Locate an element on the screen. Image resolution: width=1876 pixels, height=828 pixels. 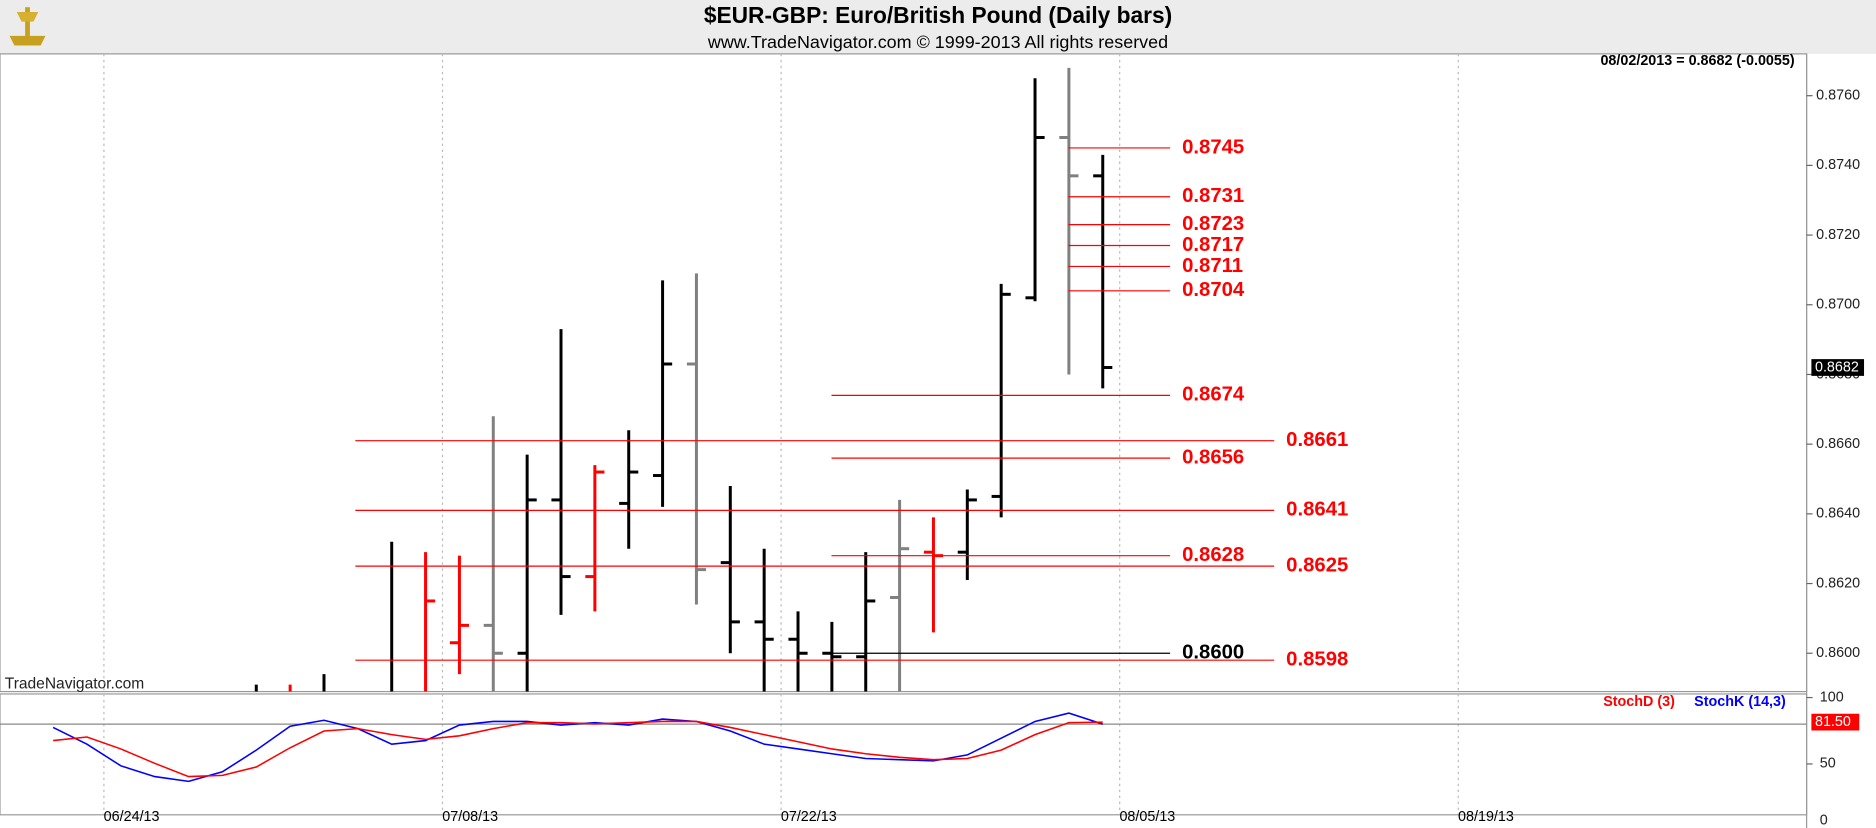
level-label: 0.8641 is located at coordinates (1317, 510).